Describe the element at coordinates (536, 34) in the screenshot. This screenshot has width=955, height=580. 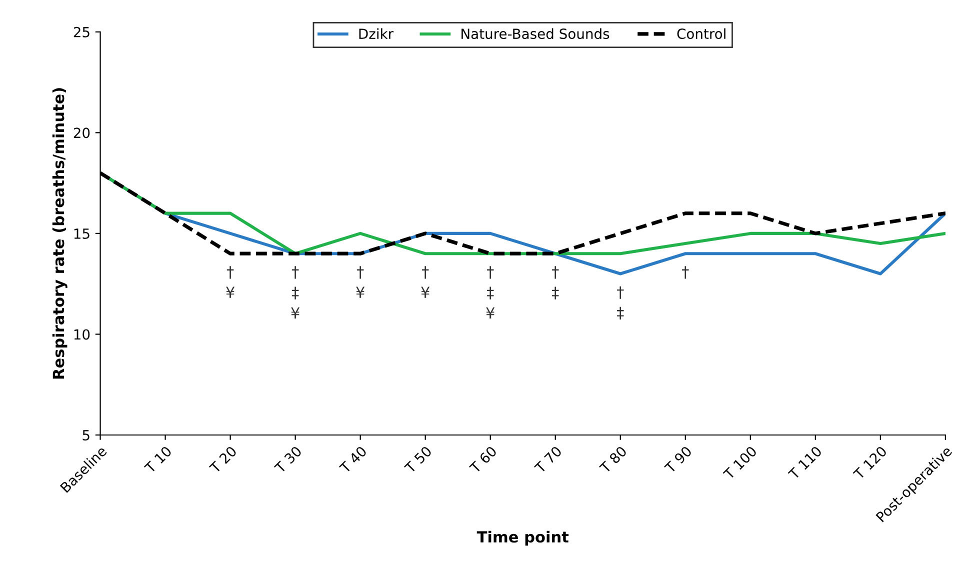
I see `legend-label: Nature-Based Sounds` at that location.